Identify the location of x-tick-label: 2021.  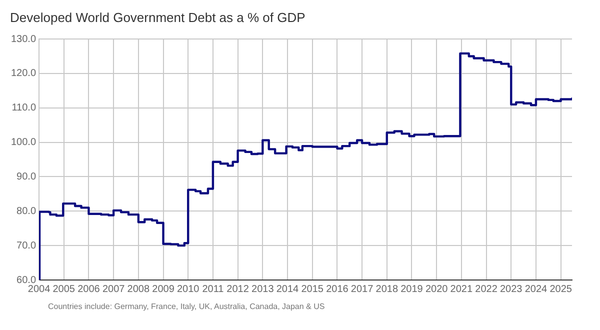
(461, 289).